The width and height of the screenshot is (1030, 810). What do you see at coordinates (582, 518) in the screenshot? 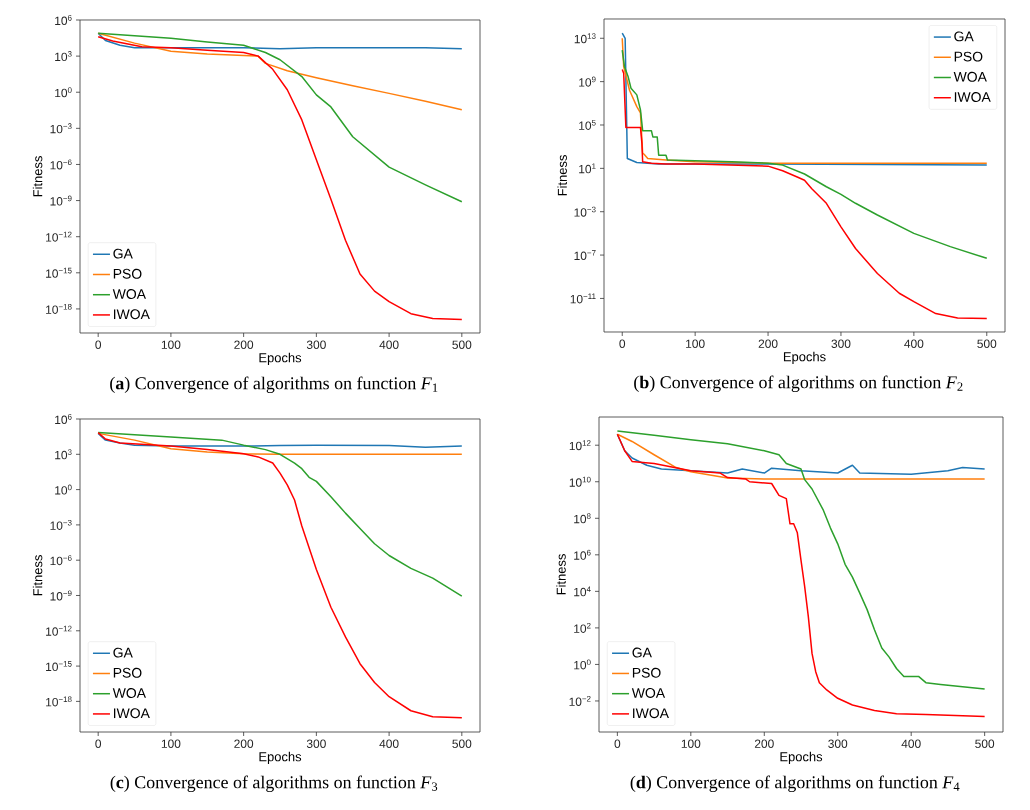
I see `y-tick-label: 10$^{8}$` at bounding box center [582, 518].